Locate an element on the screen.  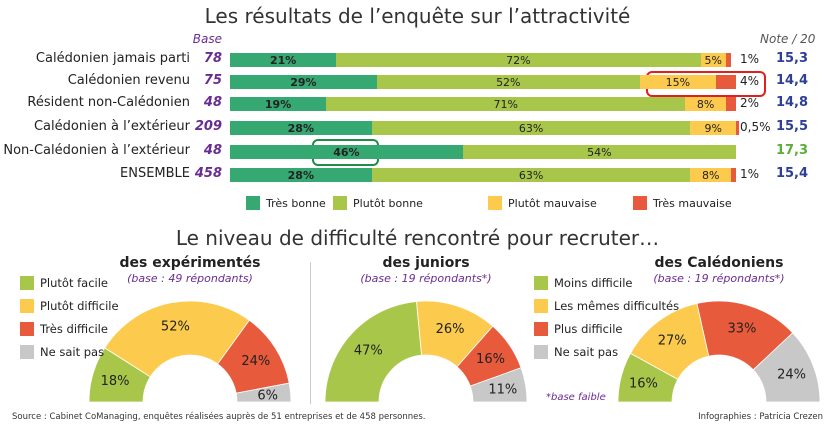
legend-item: Ne sait pas is located at coordinates (576, 352).